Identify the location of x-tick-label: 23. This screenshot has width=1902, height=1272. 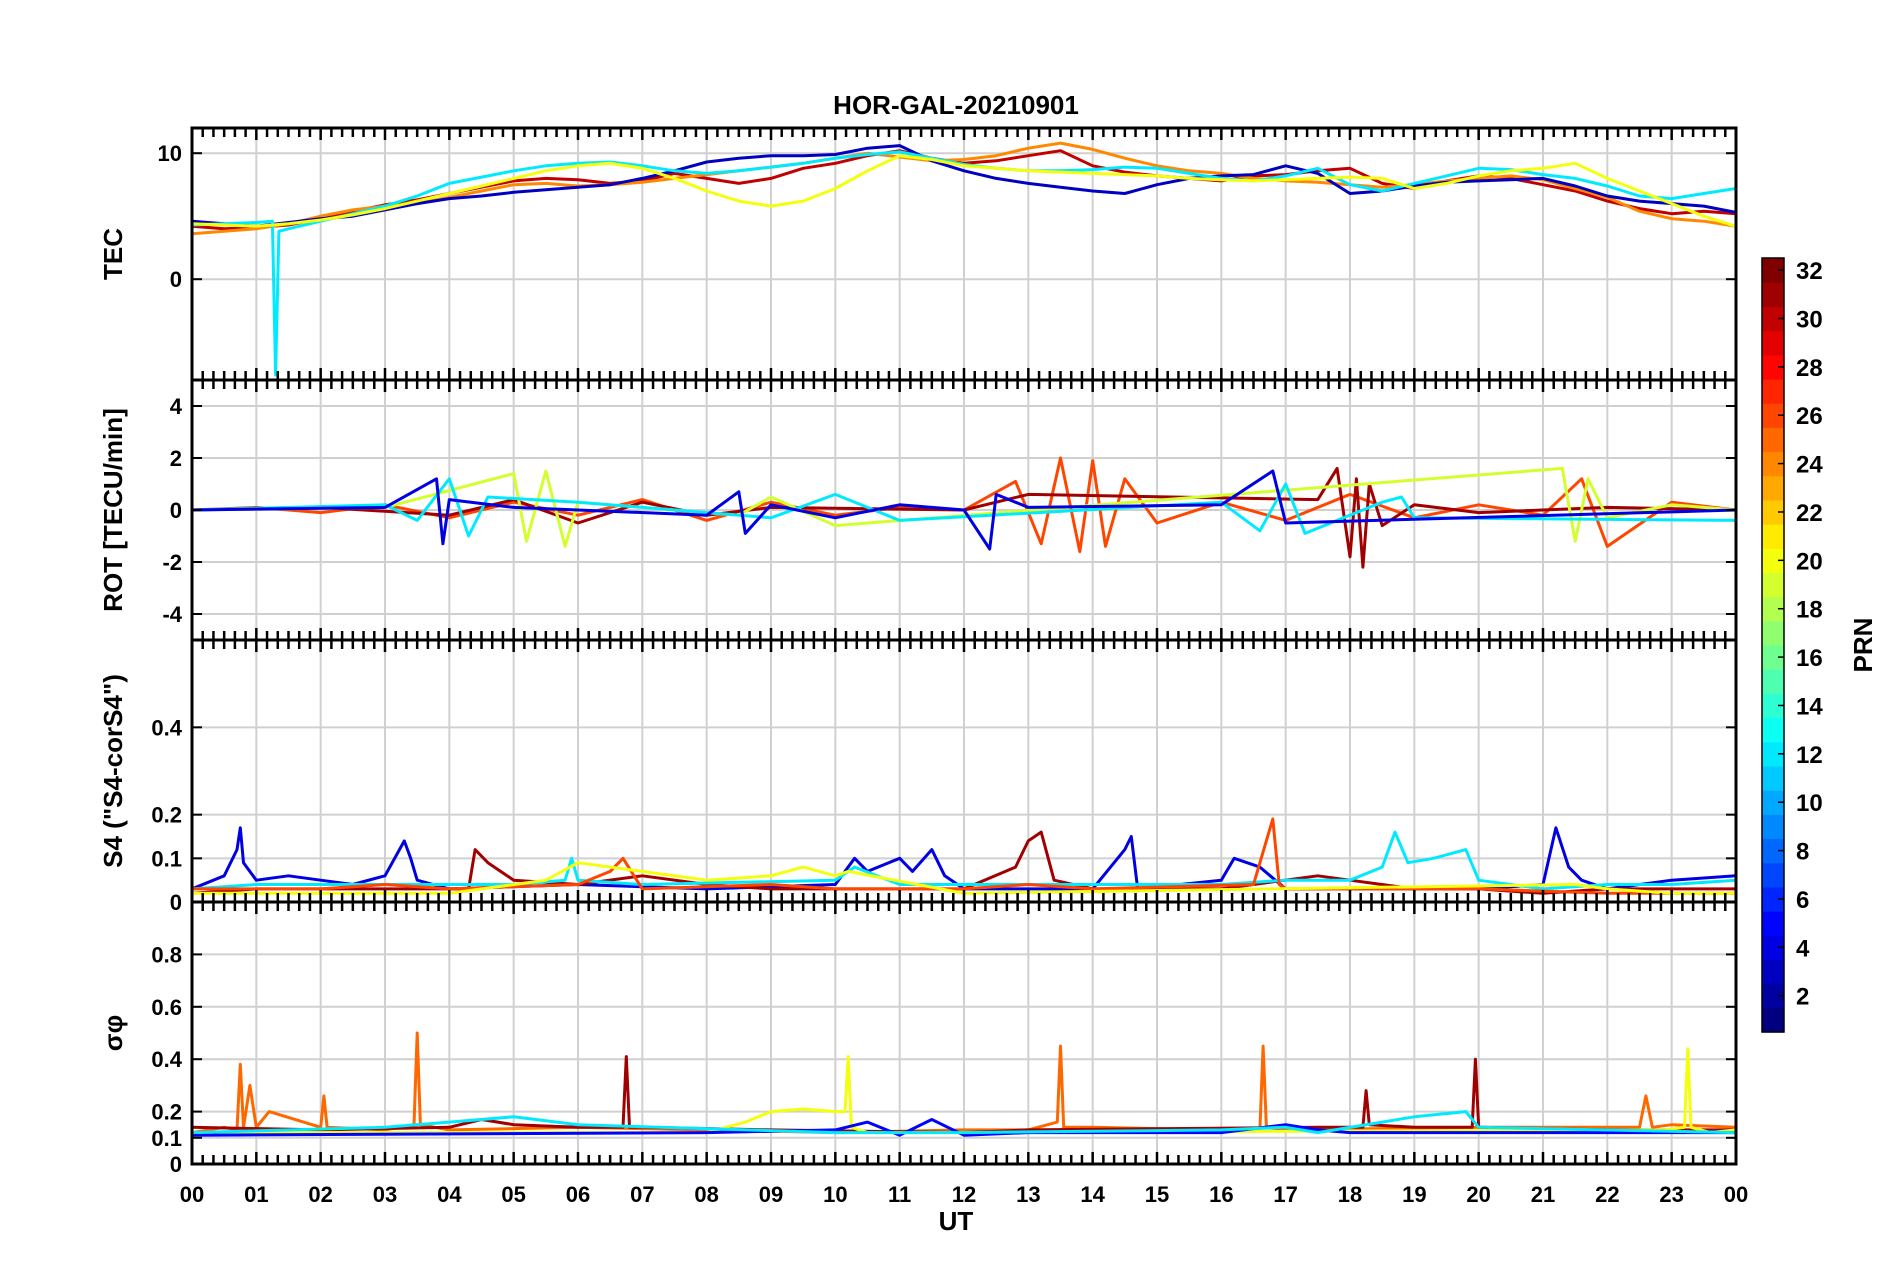
(1671, 1194).